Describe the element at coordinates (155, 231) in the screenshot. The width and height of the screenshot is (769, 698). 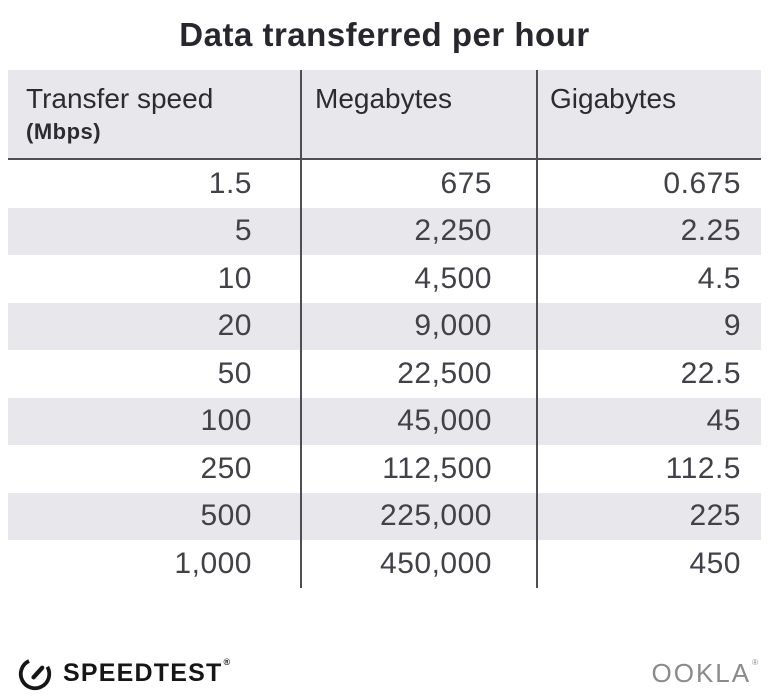
I see `table-cell: 5` at that location.